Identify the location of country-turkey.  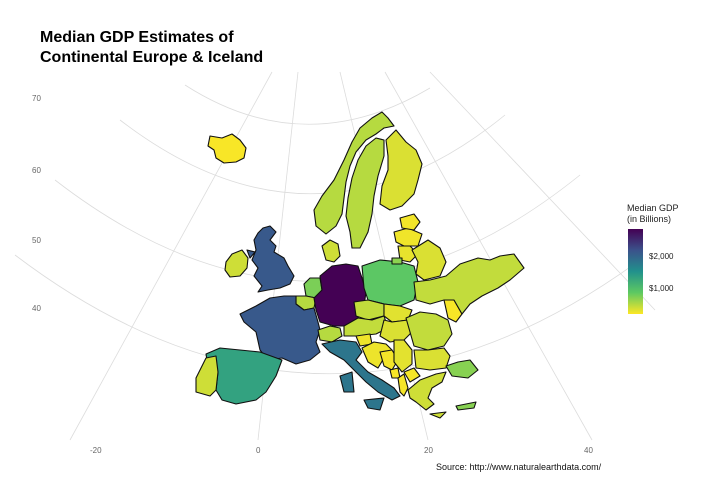
(462, 385).